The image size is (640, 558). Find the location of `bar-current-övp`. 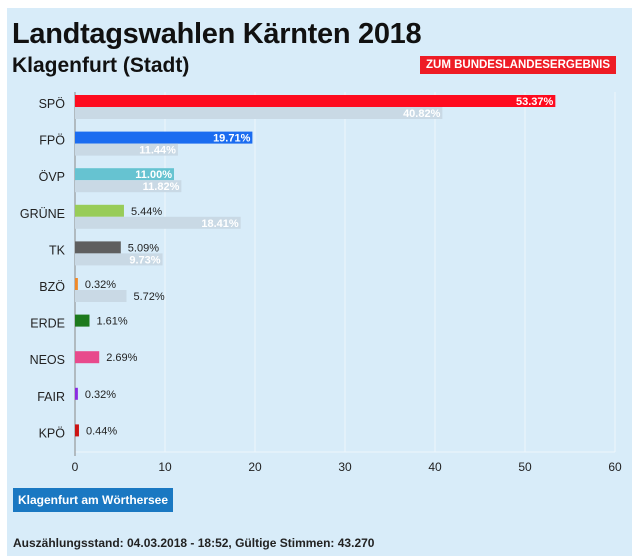

bar-current-övp is located at coordinates (124, 174).